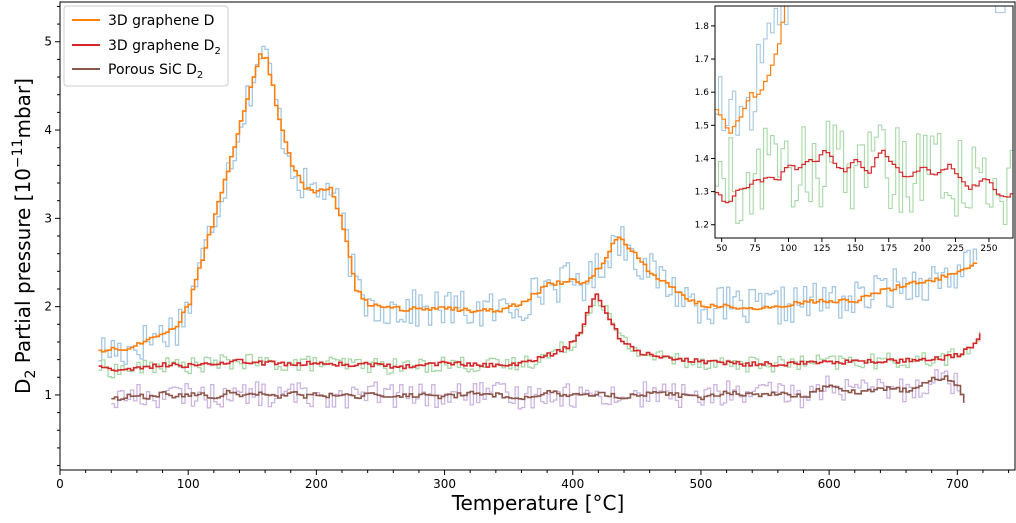 Image resolution: width=1016 pixels, height=523 pixels. Describe the element at coordinates (18, 154) in the screenshot. I see `y-axis-label-sup: −11` at that location.